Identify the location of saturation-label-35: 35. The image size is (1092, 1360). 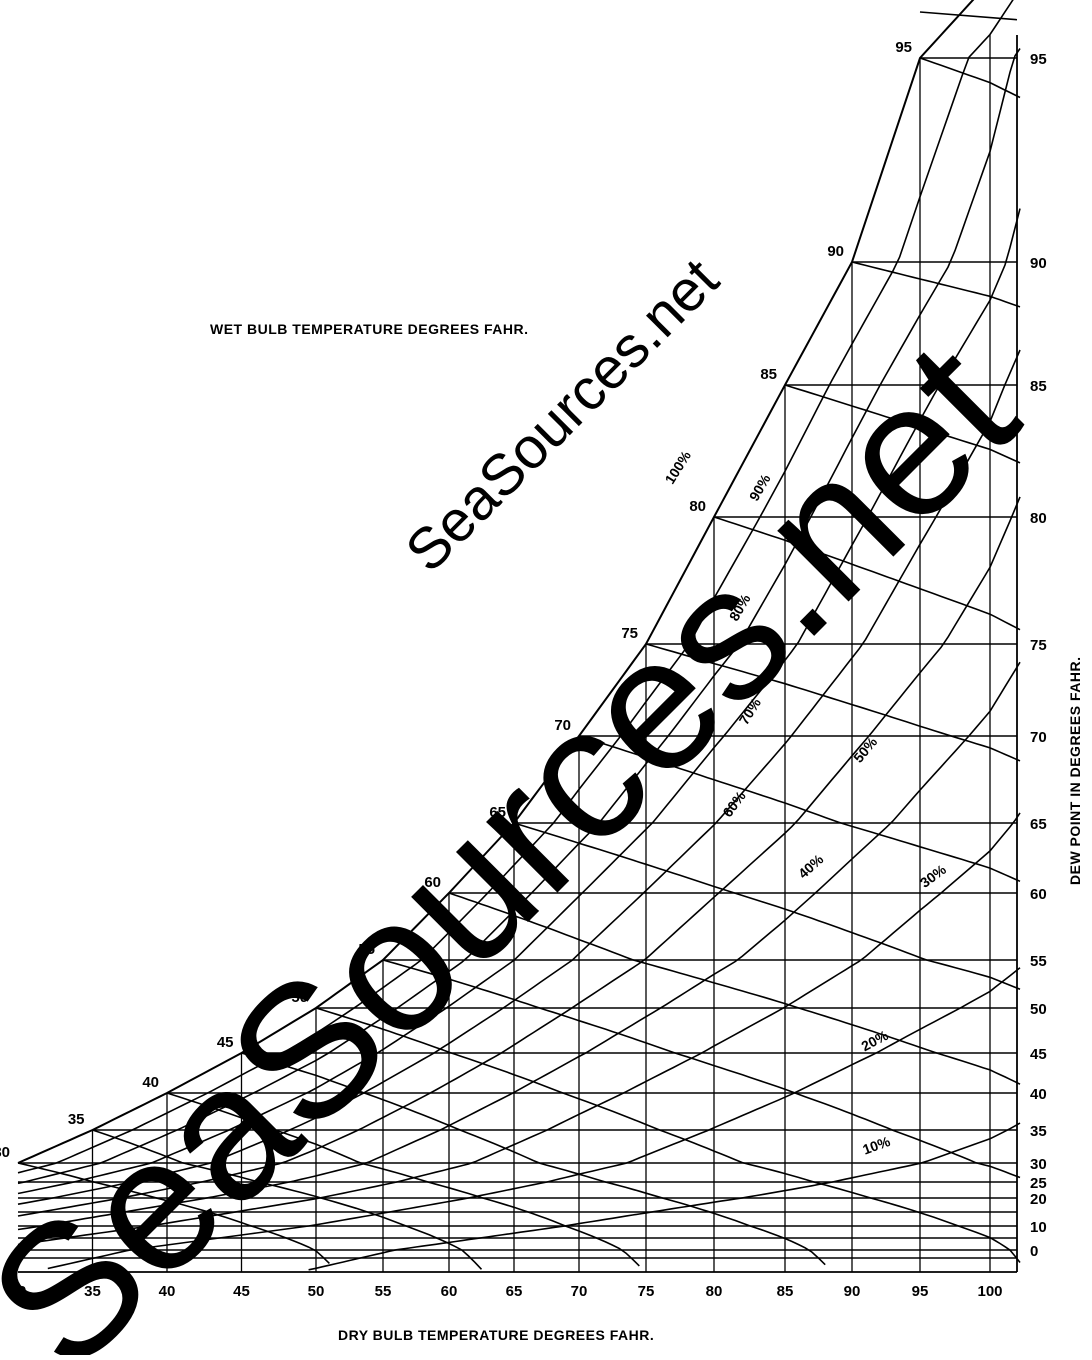
(76, 1119).